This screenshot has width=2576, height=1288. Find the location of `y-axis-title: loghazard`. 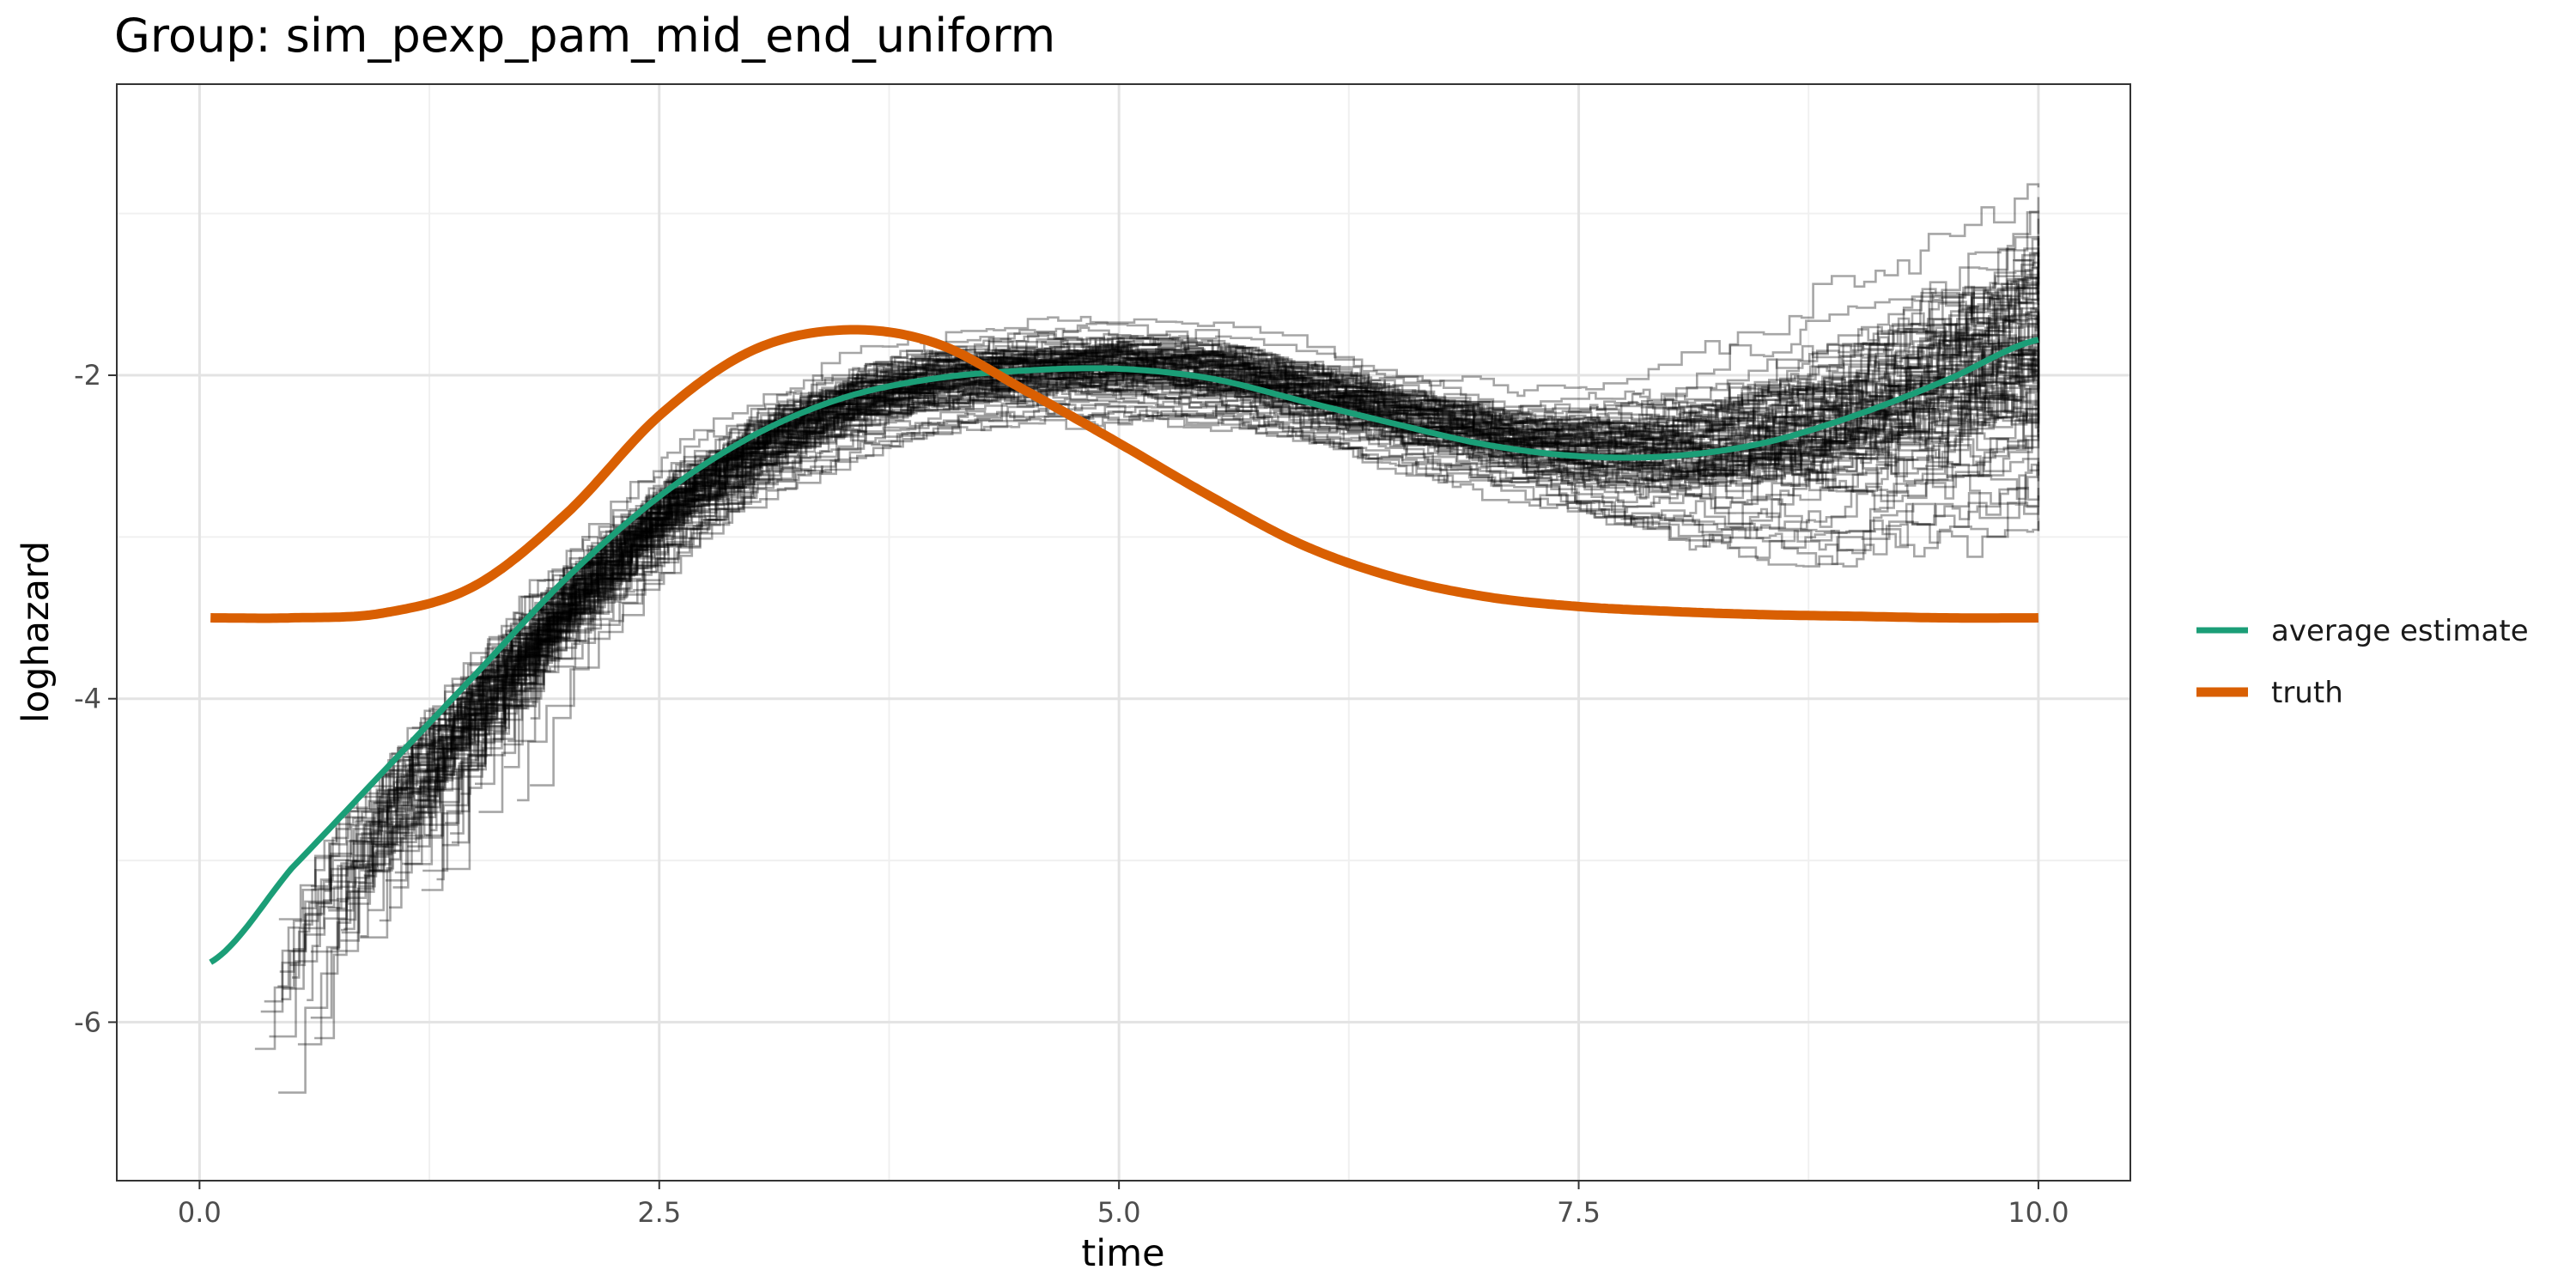

y-axis-title: loghazard is located at coordinates (36, 632).